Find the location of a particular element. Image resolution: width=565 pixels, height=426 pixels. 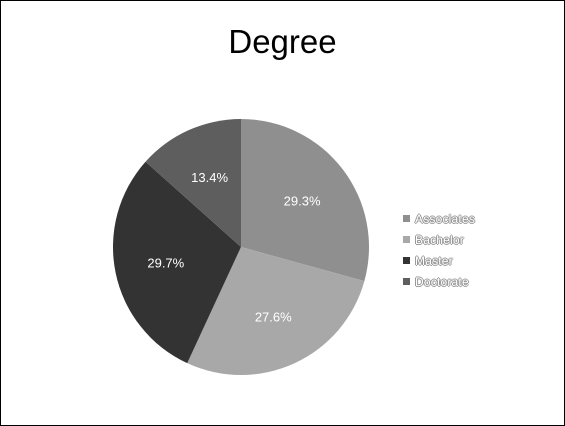

legend-item-master: Master is located at coordinates (439, 260).